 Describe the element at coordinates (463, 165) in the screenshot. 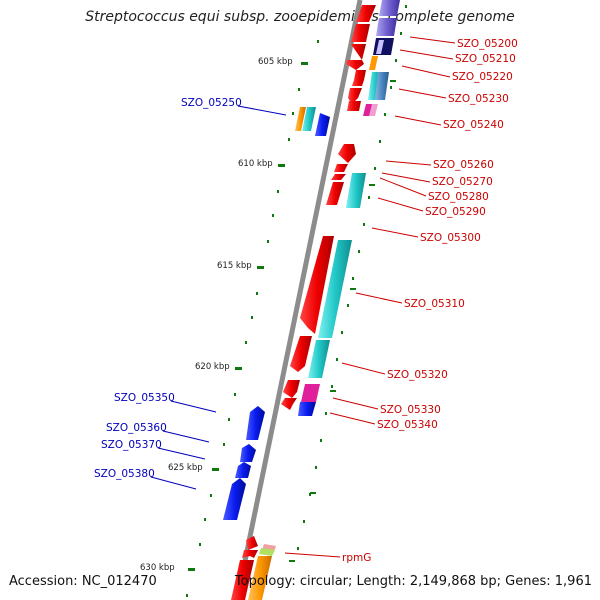

I see `gene-label-SZO_05260: SZO_05260` at that location.